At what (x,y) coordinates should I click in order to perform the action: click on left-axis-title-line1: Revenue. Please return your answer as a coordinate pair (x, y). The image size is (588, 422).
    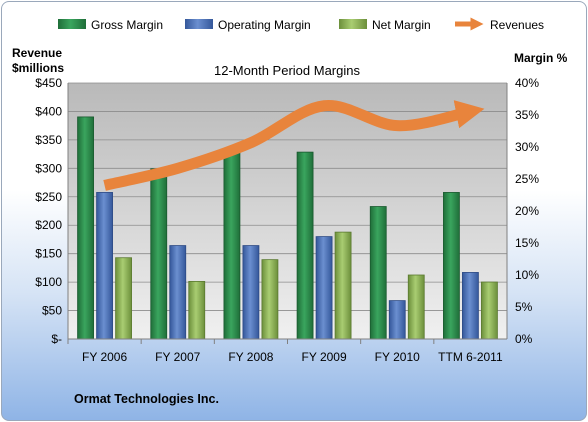
    Looking at the image, I should click on (37, 53).